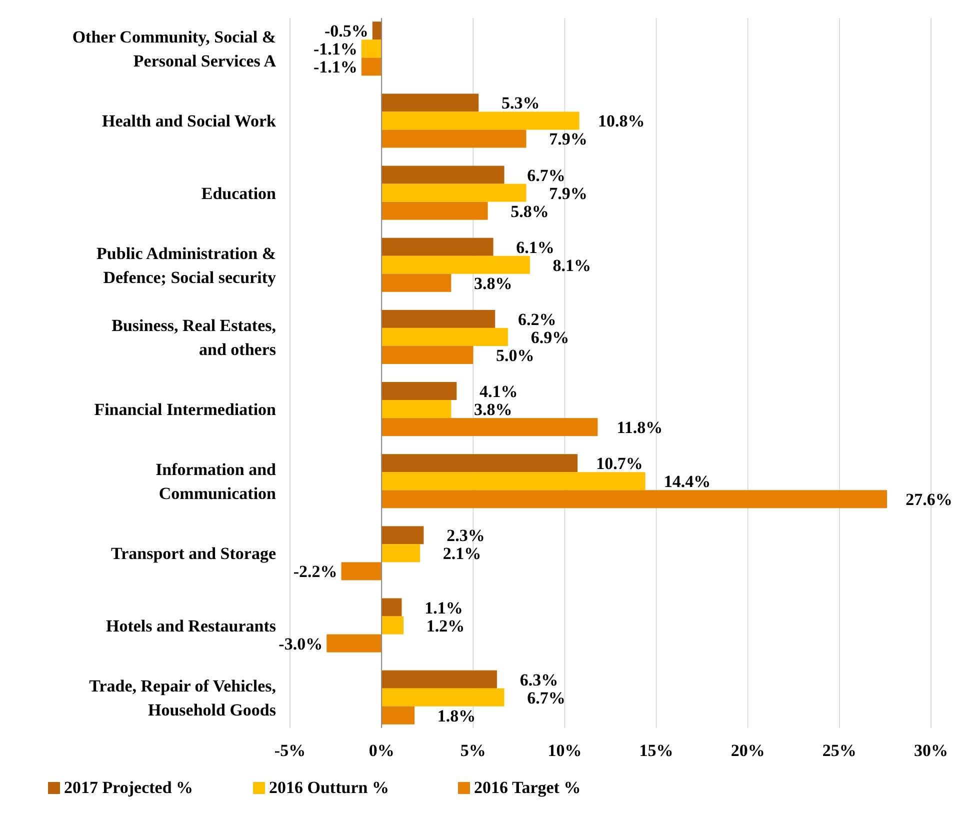  I want to click on x-tick-label: 30%, so click(931, 750).